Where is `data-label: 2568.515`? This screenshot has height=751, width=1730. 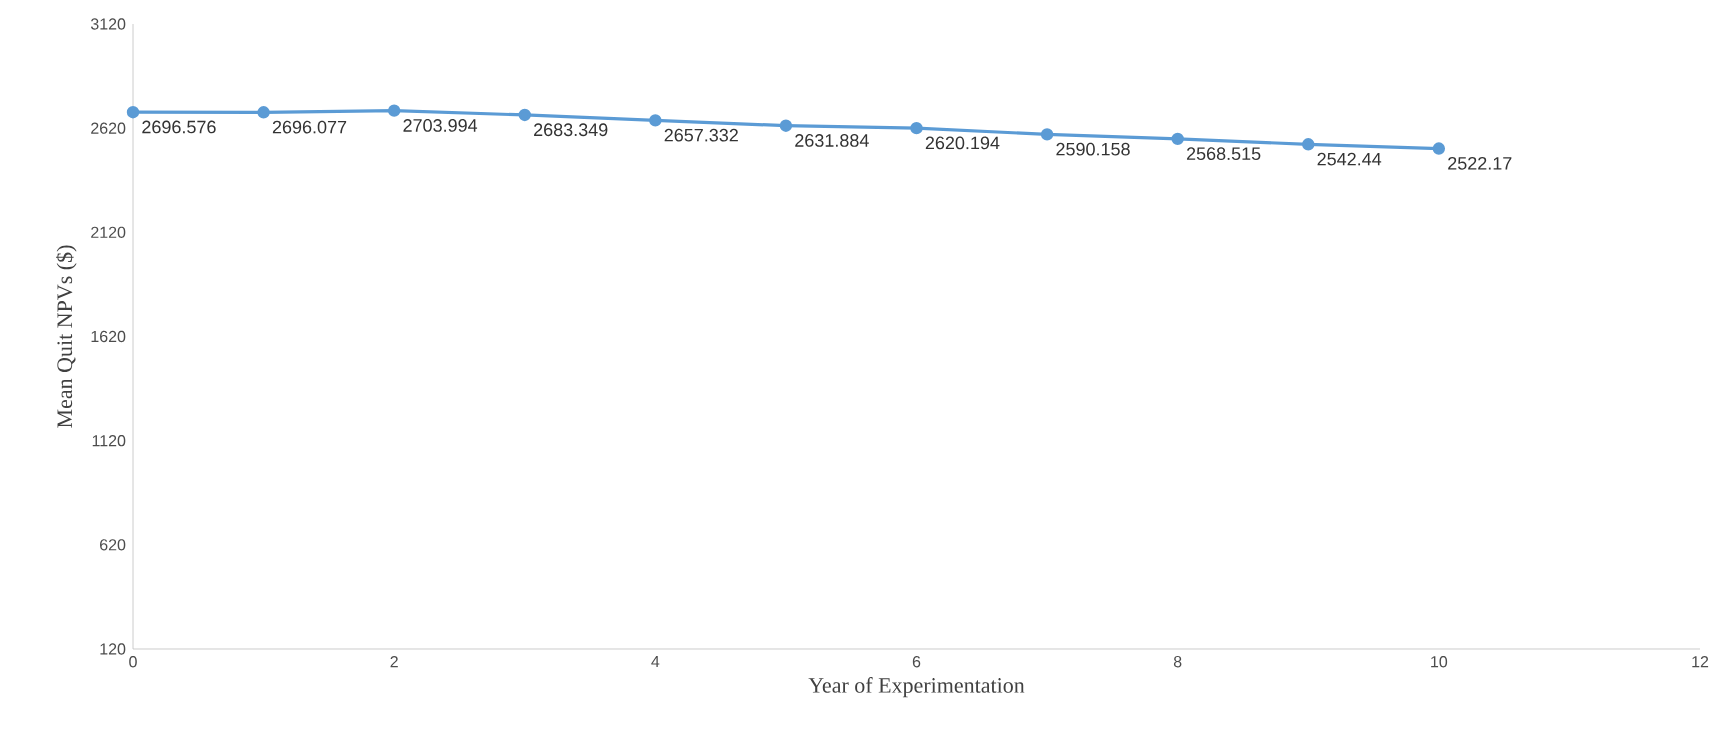
data-label: 2568.515 is located at coordinates (1223, 154).